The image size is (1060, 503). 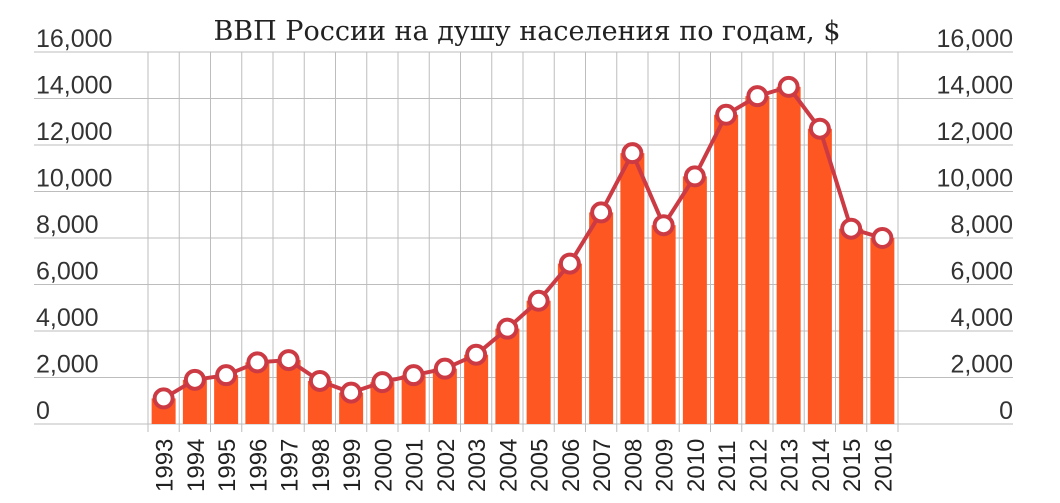 I want to click on bar-2004, so click(x=507, y=376).